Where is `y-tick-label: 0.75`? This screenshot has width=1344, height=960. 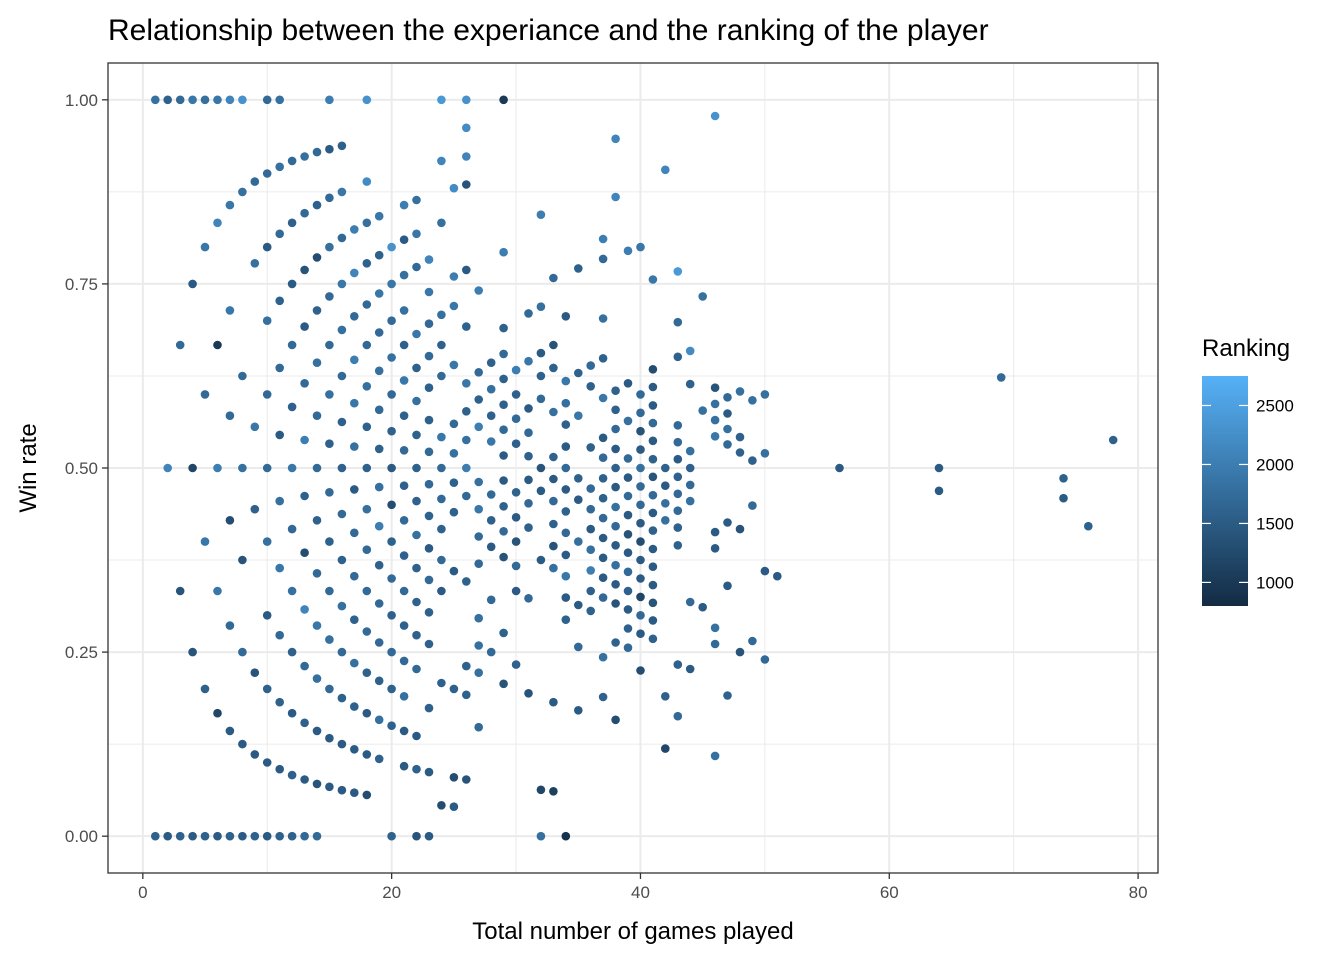 y-tick-label: 0.75 is located at coordinates (81, 284).